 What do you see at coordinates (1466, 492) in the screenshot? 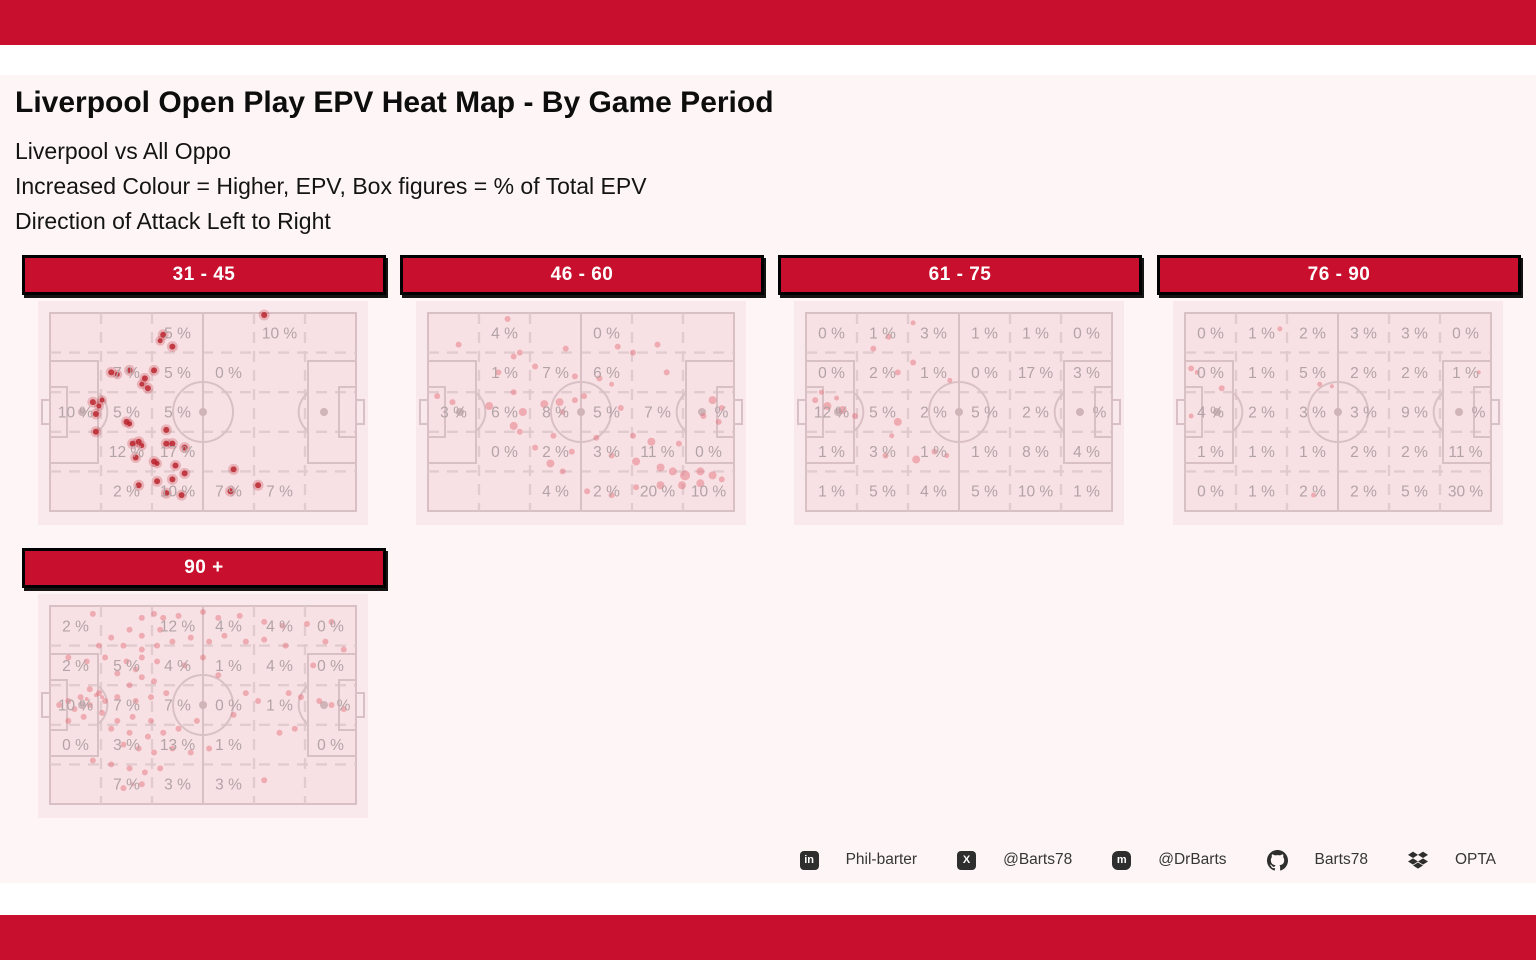
I see `zone-percentage-label: 30 %` at bounding box center [1466, 492].